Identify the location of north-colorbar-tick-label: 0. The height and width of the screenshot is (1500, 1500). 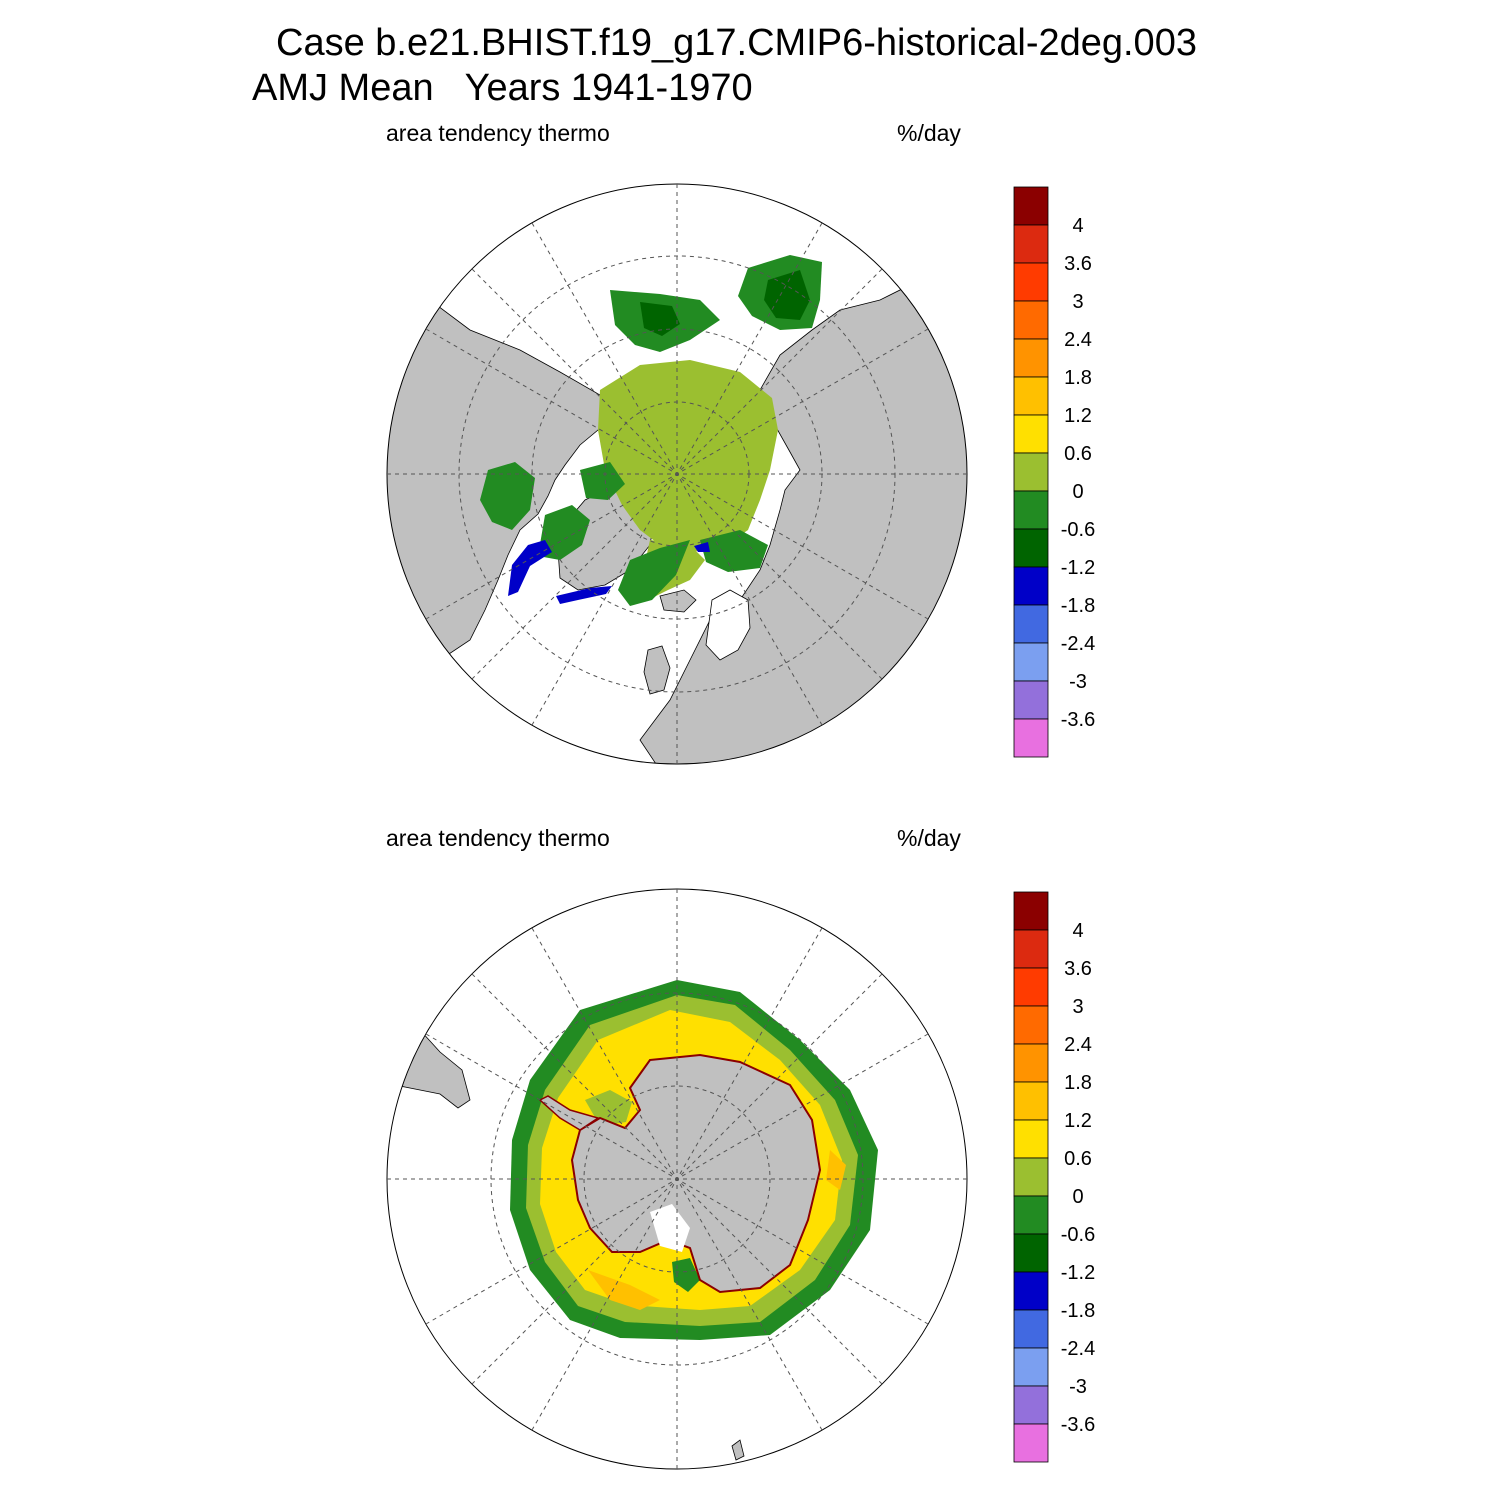
(1077, 492).